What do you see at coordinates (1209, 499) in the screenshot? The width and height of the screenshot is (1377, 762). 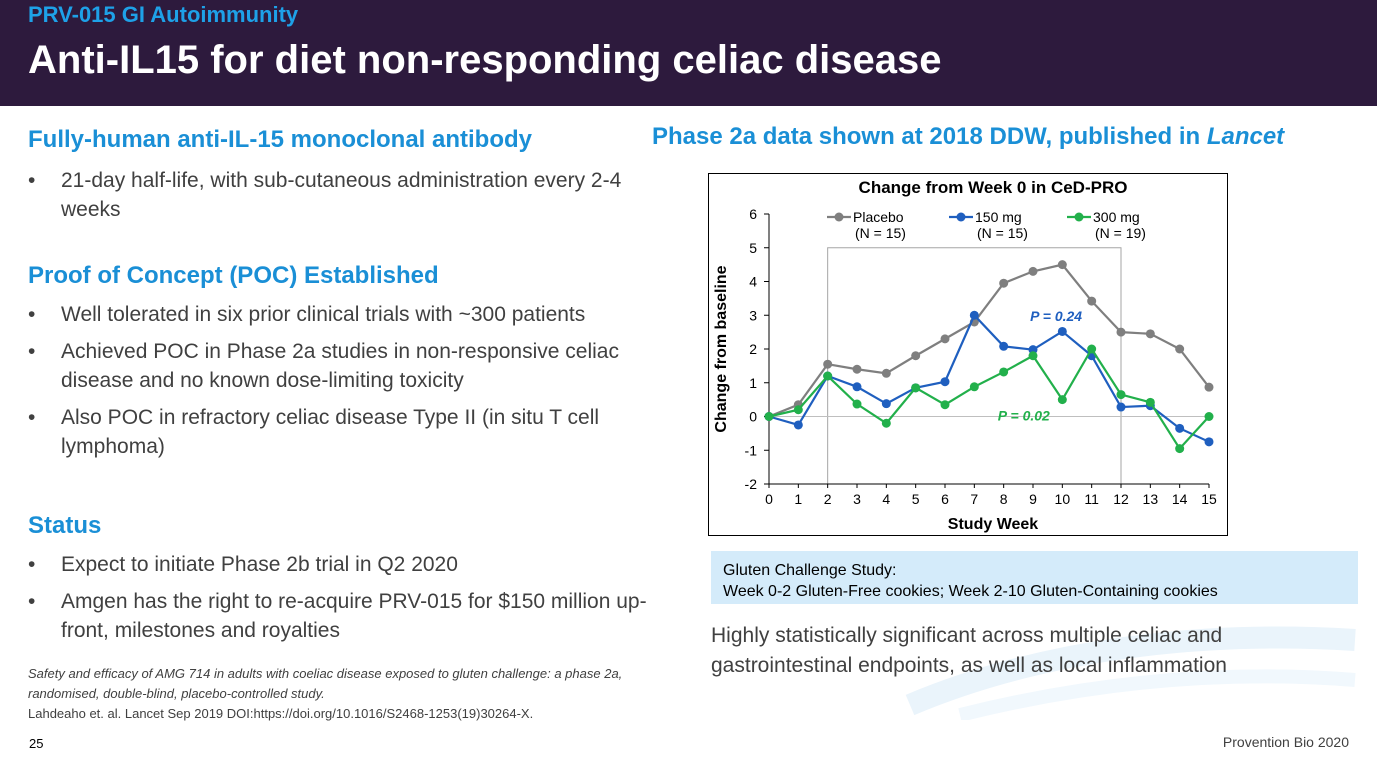 I see `x-tick-label: 15` at bounding box center [1209, 499].